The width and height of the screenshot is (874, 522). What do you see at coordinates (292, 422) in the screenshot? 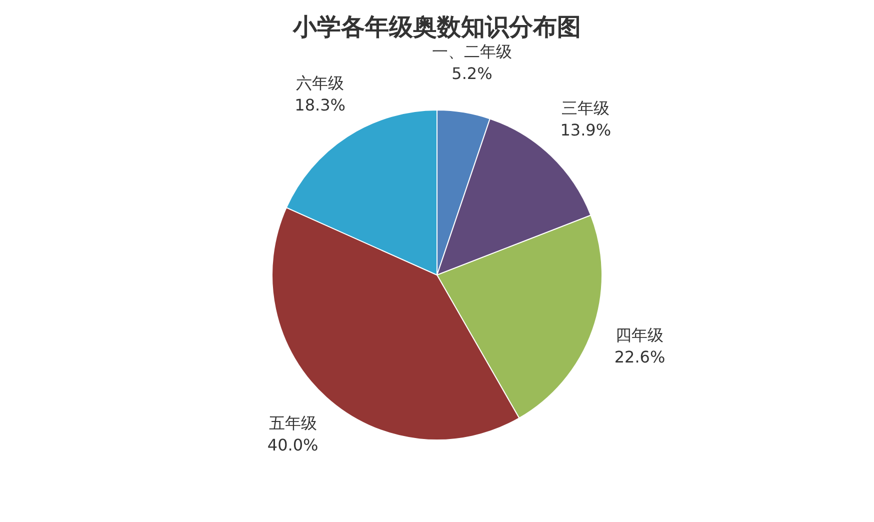
I see `slice-label: 五年级` at bounding box center [292, 422].